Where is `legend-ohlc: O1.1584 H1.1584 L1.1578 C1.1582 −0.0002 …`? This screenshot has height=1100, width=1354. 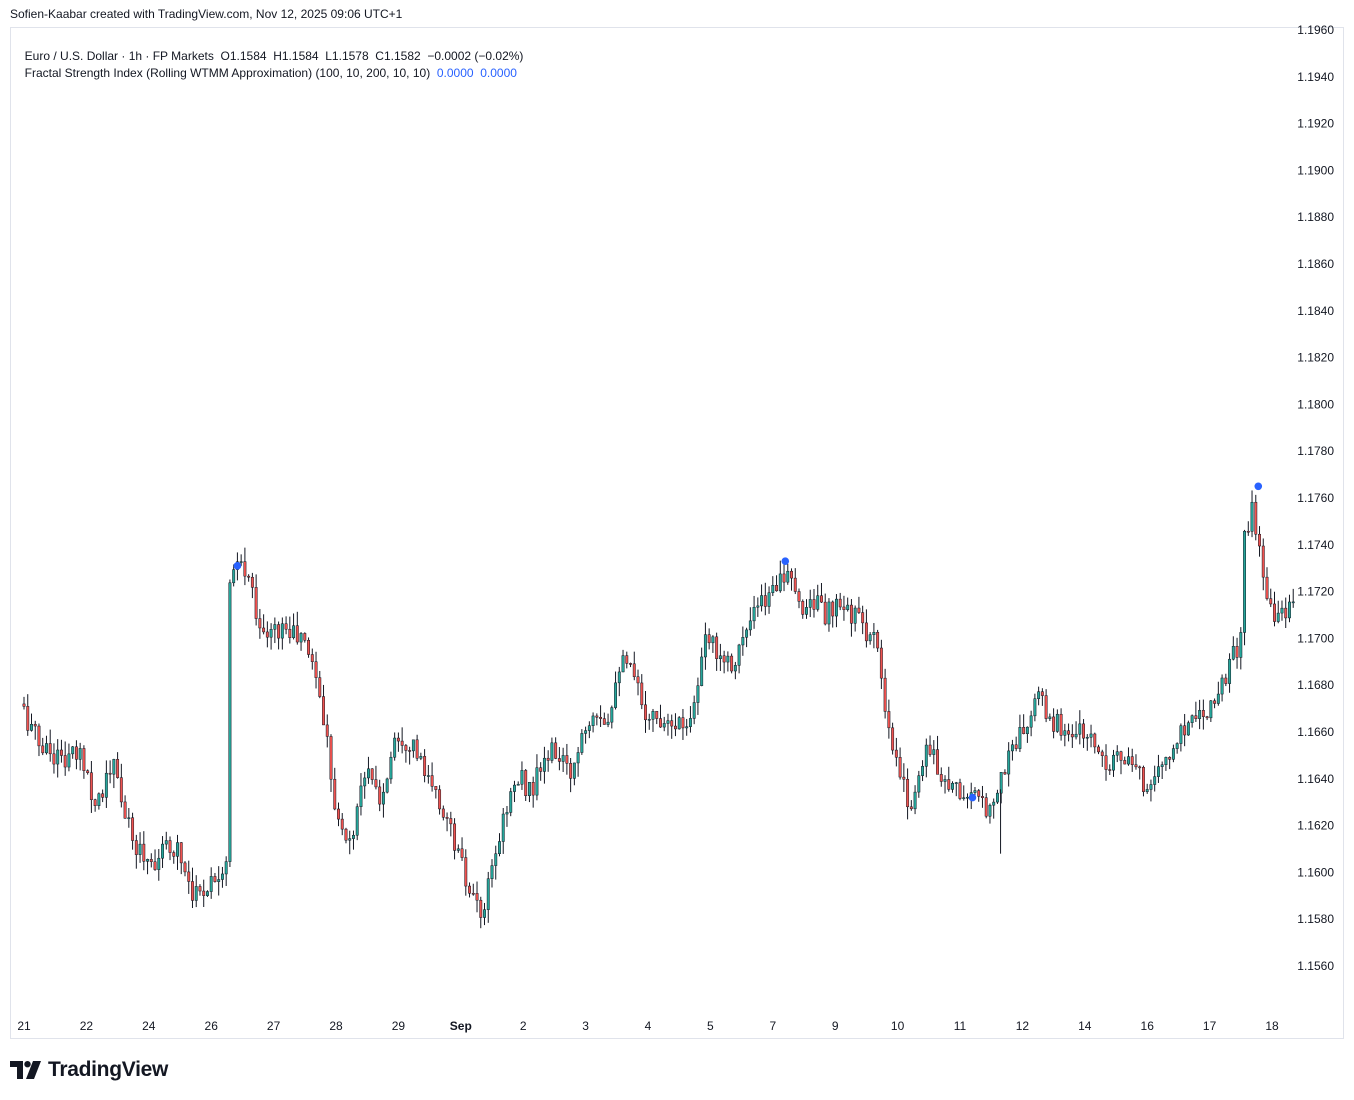 legend-ohlc: O1.1584 H1.1584 L1.1578 C1.1582 −0.0002 … is located at coordinates (372, 56).